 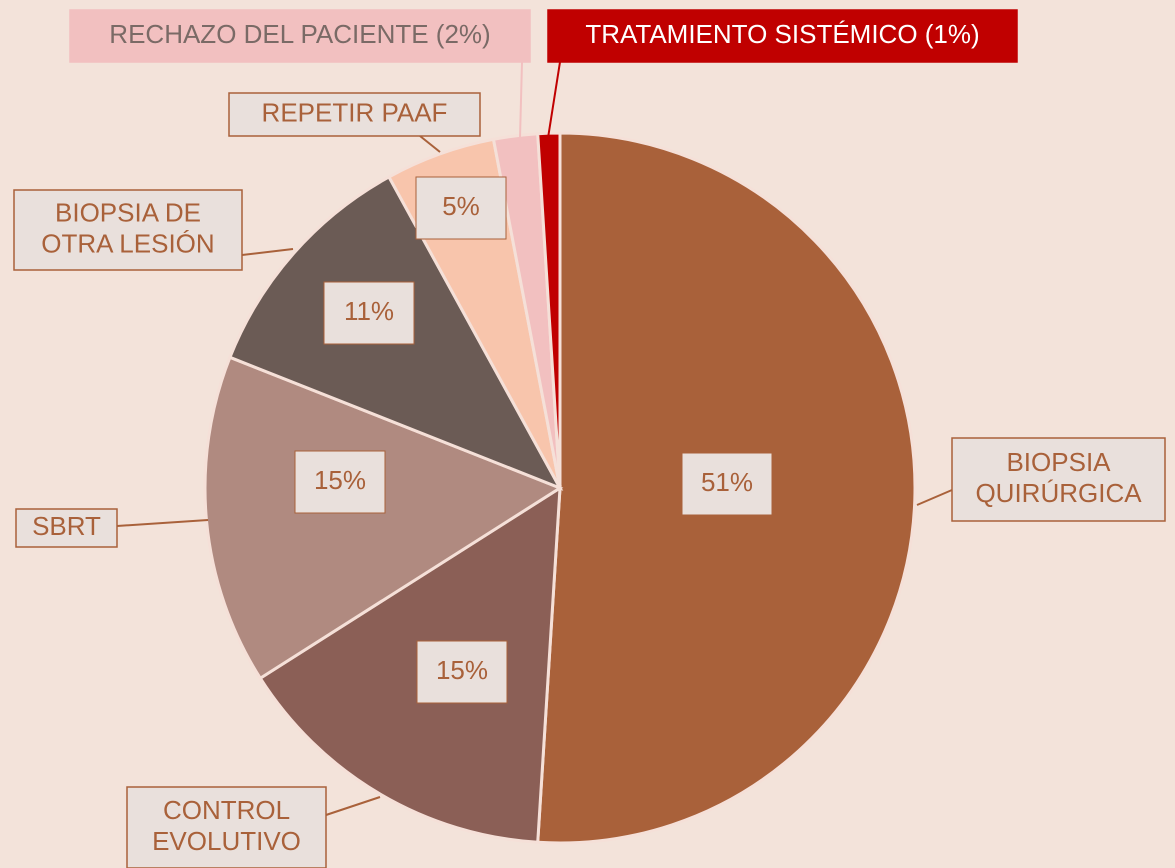 I want to click on category-label: SBRT, so click(x=66, y=526).